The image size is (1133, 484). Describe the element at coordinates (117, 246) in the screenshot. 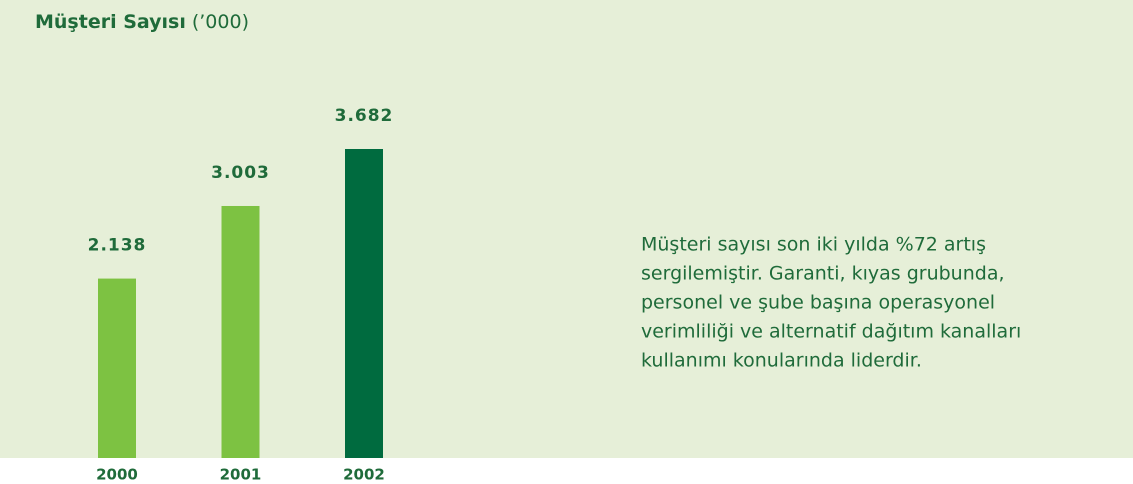

I see `value-label: 2.138` at that location.